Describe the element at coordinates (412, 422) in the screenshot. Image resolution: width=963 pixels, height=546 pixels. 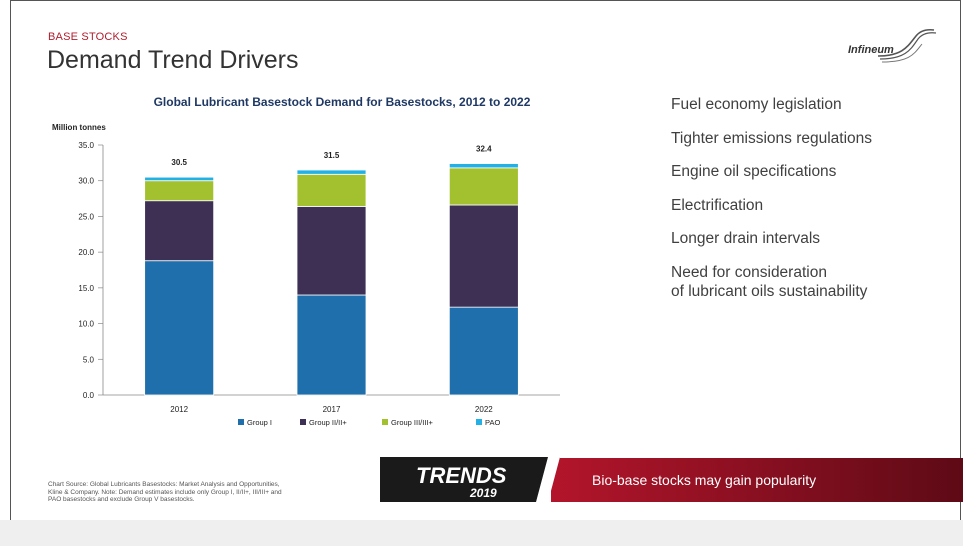
I see `legend-label: Group III/III+` at that location.